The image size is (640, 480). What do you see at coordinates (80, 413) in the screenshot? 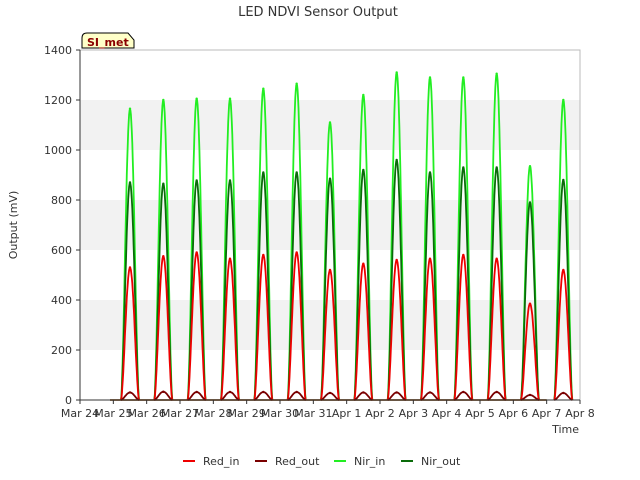
I see `x-tick-label: Mar 24` at bounding box center [80, 413].